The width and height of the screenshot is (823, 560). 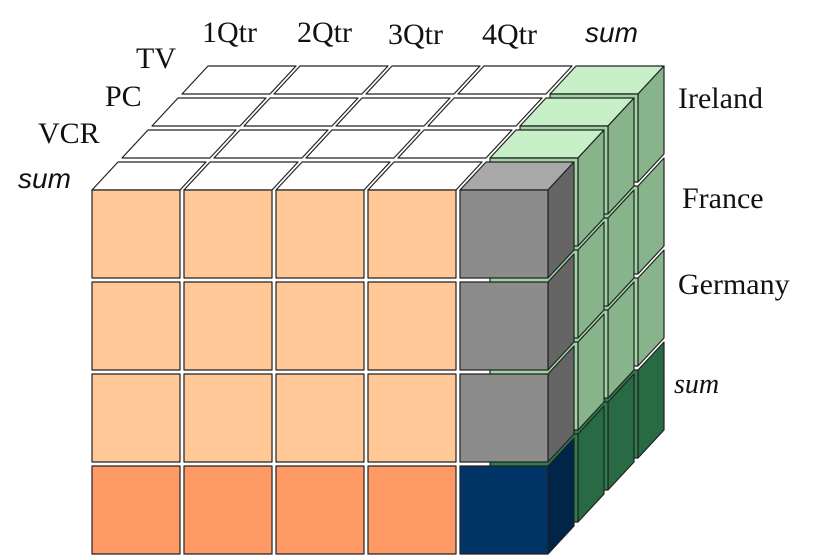 What do you see at coordinates (179, 144) in the screenshot?
I see `cell-d1-r0-c0-top-face` at bounding box center [179, 144].